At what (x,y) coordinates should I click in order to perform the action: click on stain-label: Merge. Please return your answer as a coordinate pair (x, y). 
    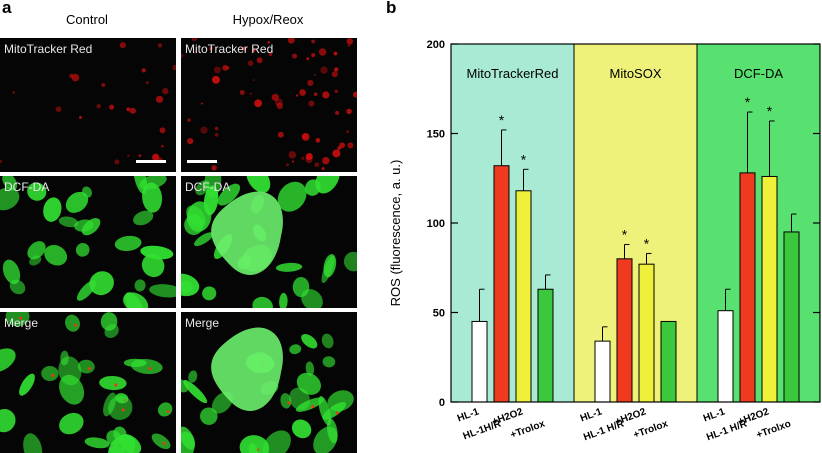
    Looking at the image, I should click on (202, 323).